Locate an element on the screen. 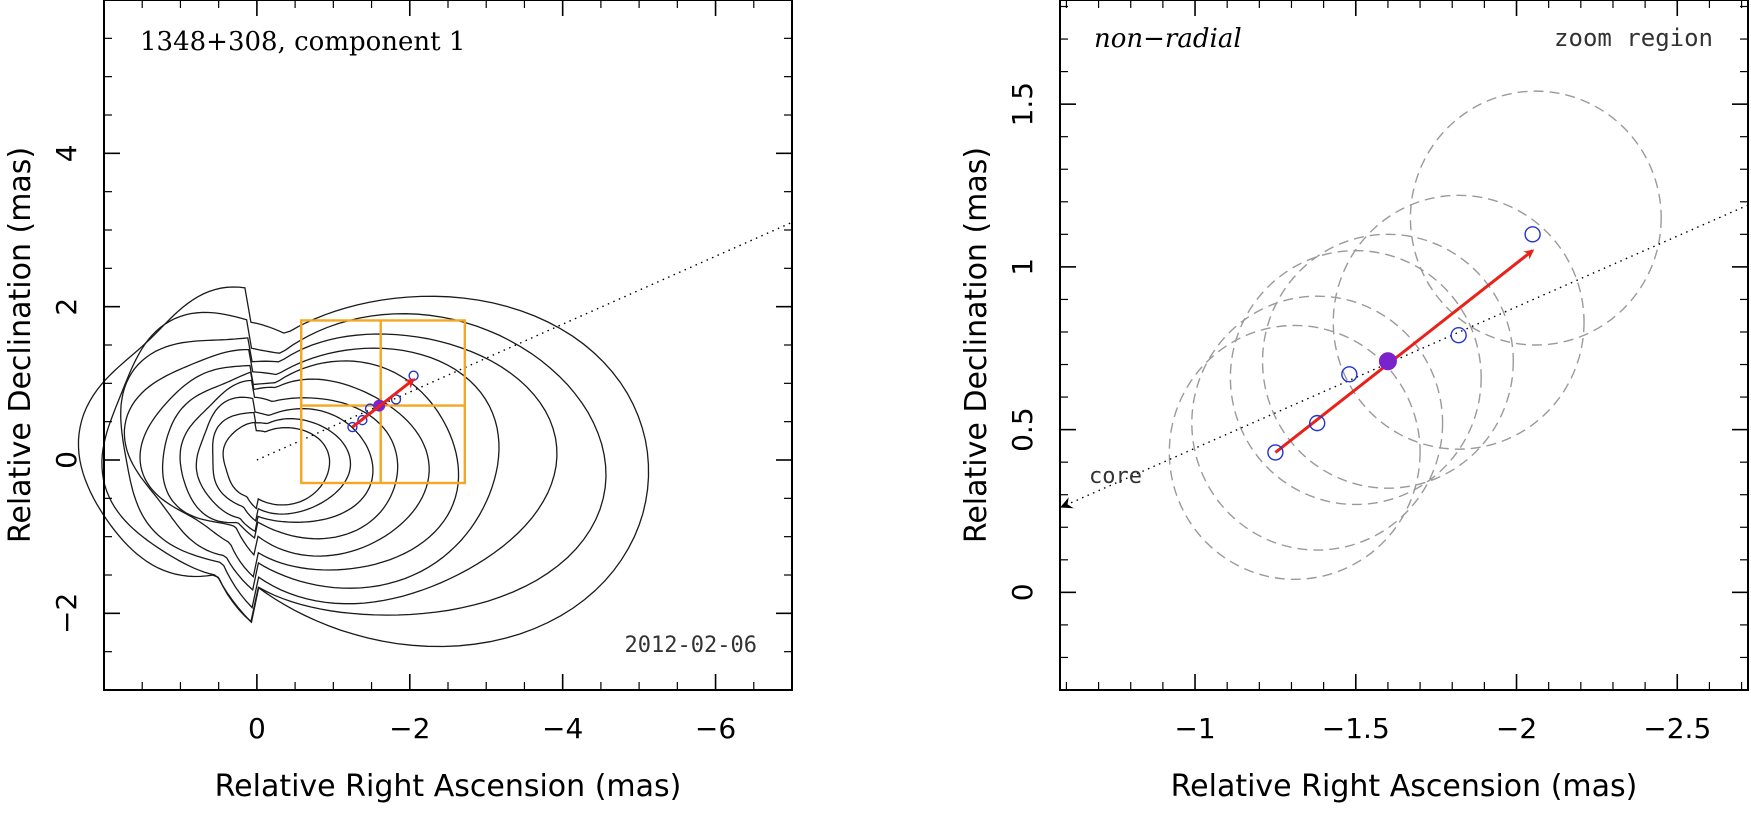  core-label: core is located at coordinates (1115, 476).